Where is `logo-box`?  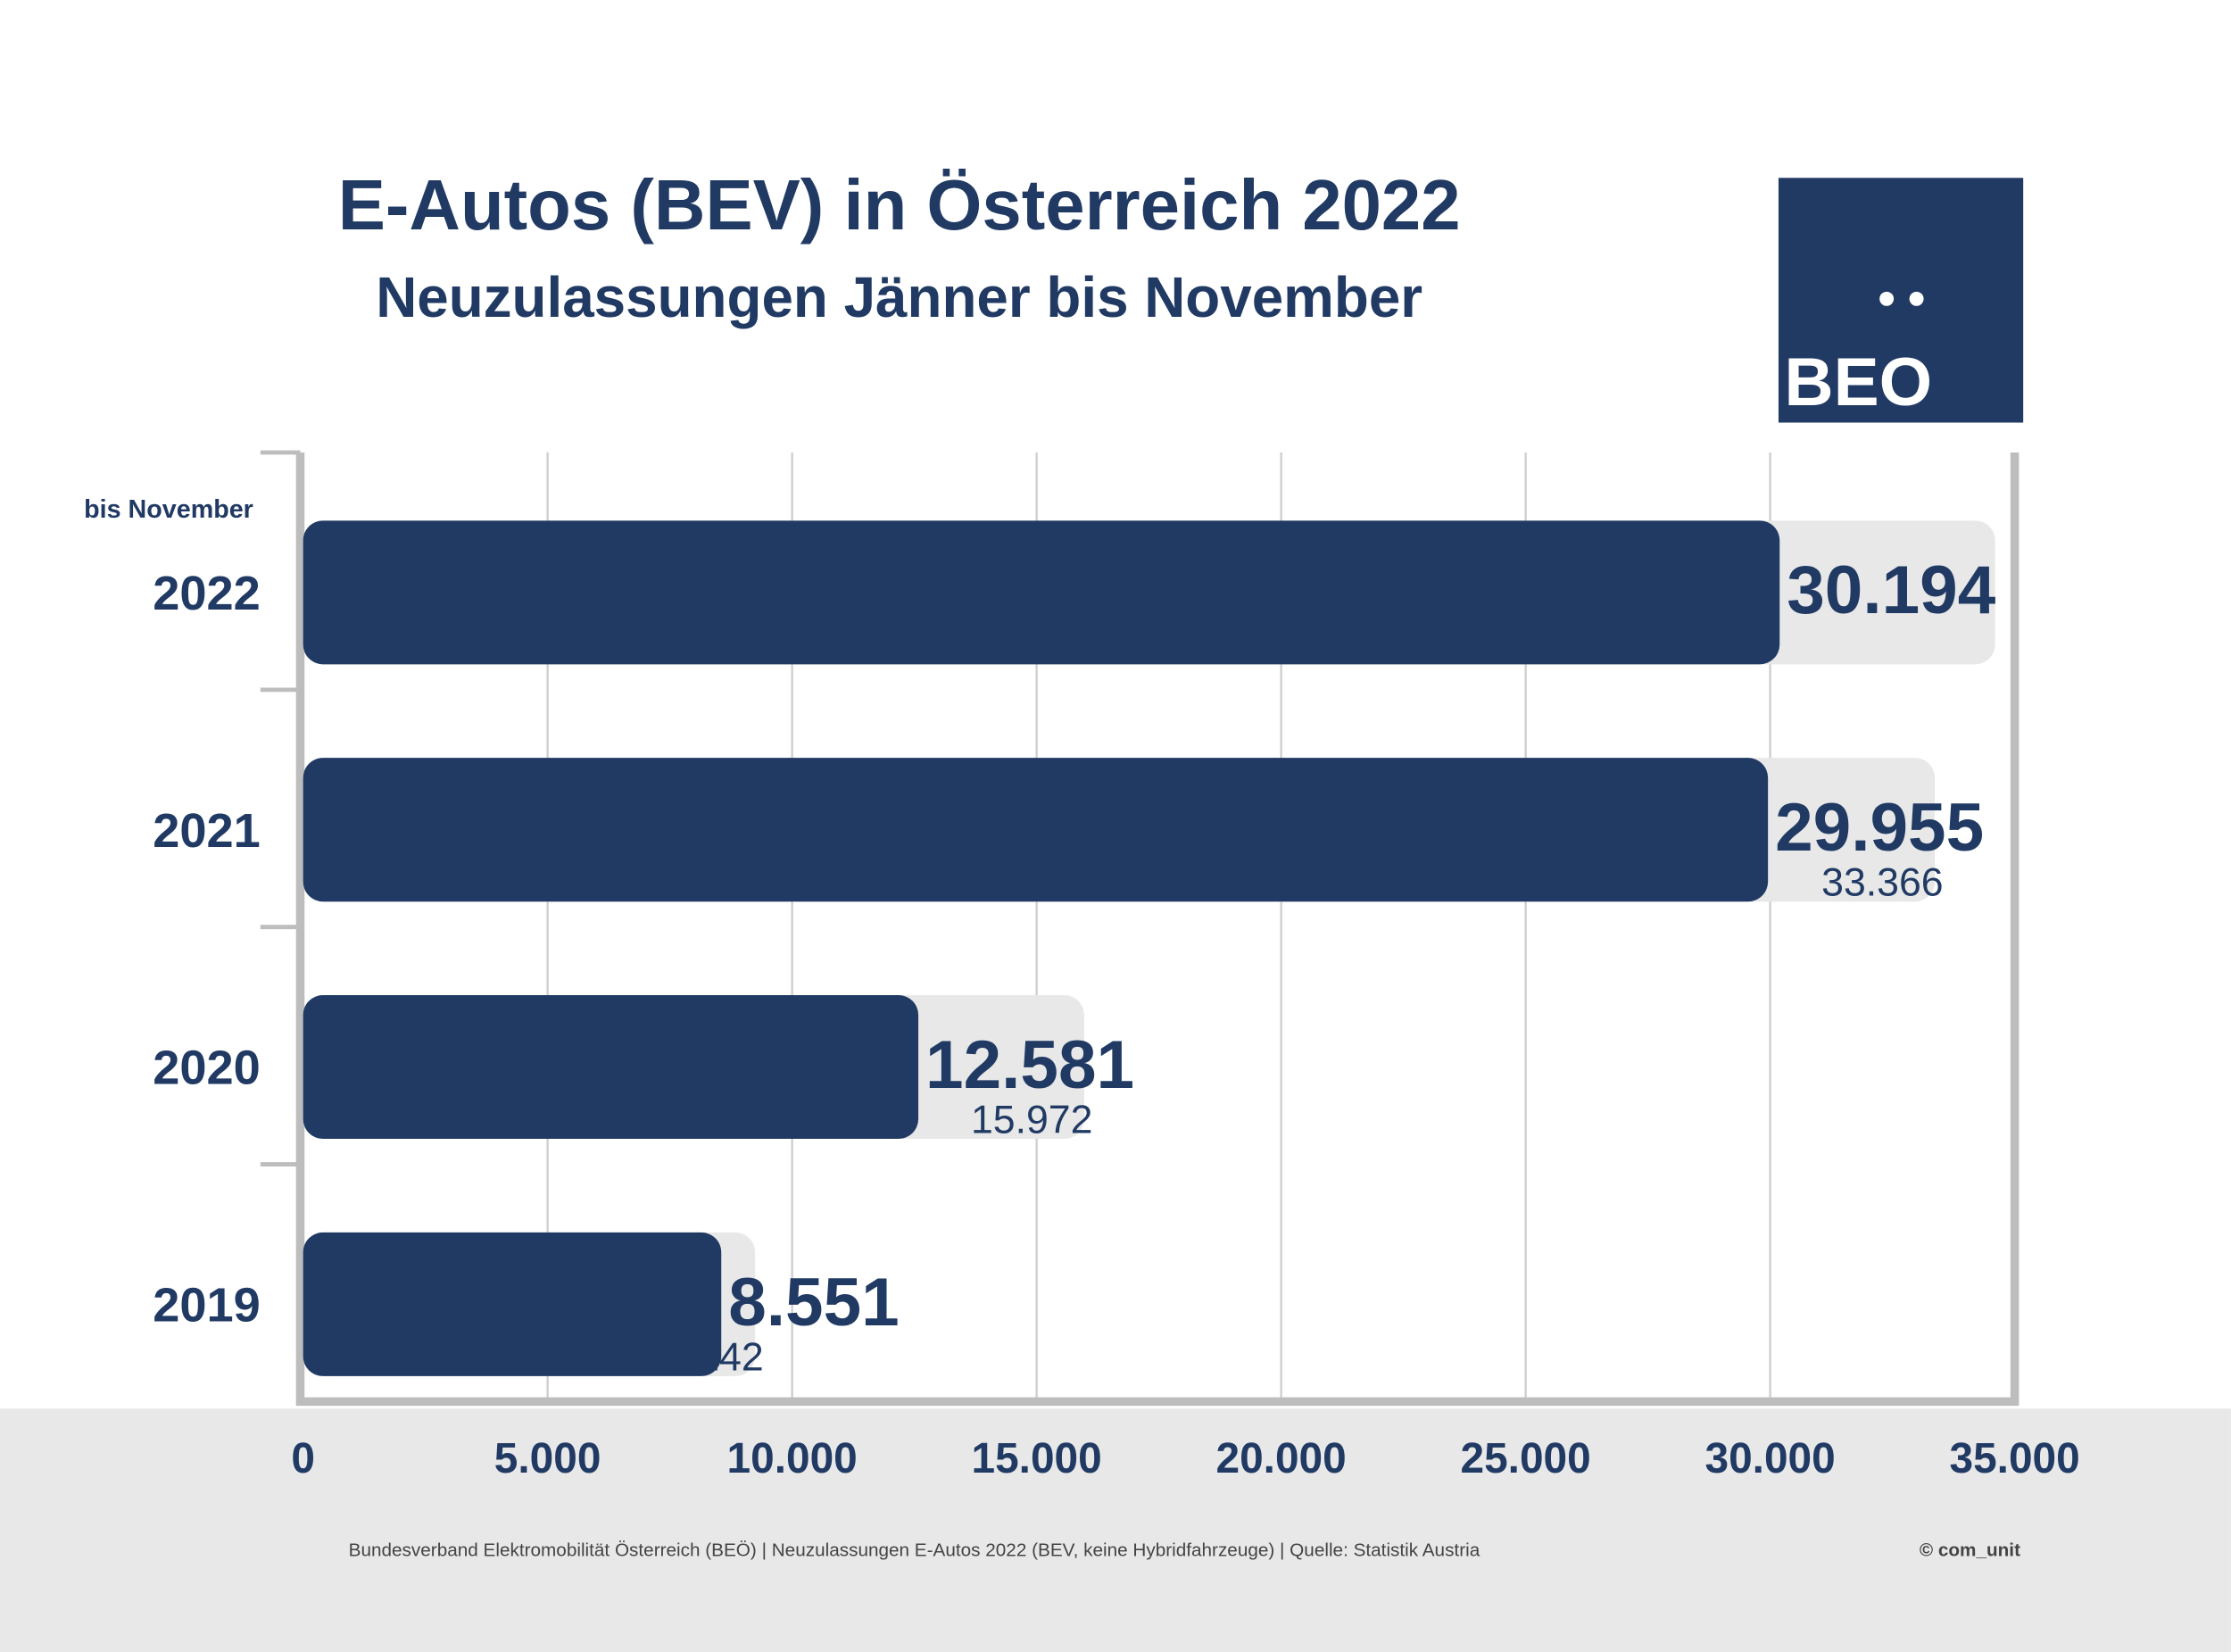 logo-box is located at coordinates (1901, 301).